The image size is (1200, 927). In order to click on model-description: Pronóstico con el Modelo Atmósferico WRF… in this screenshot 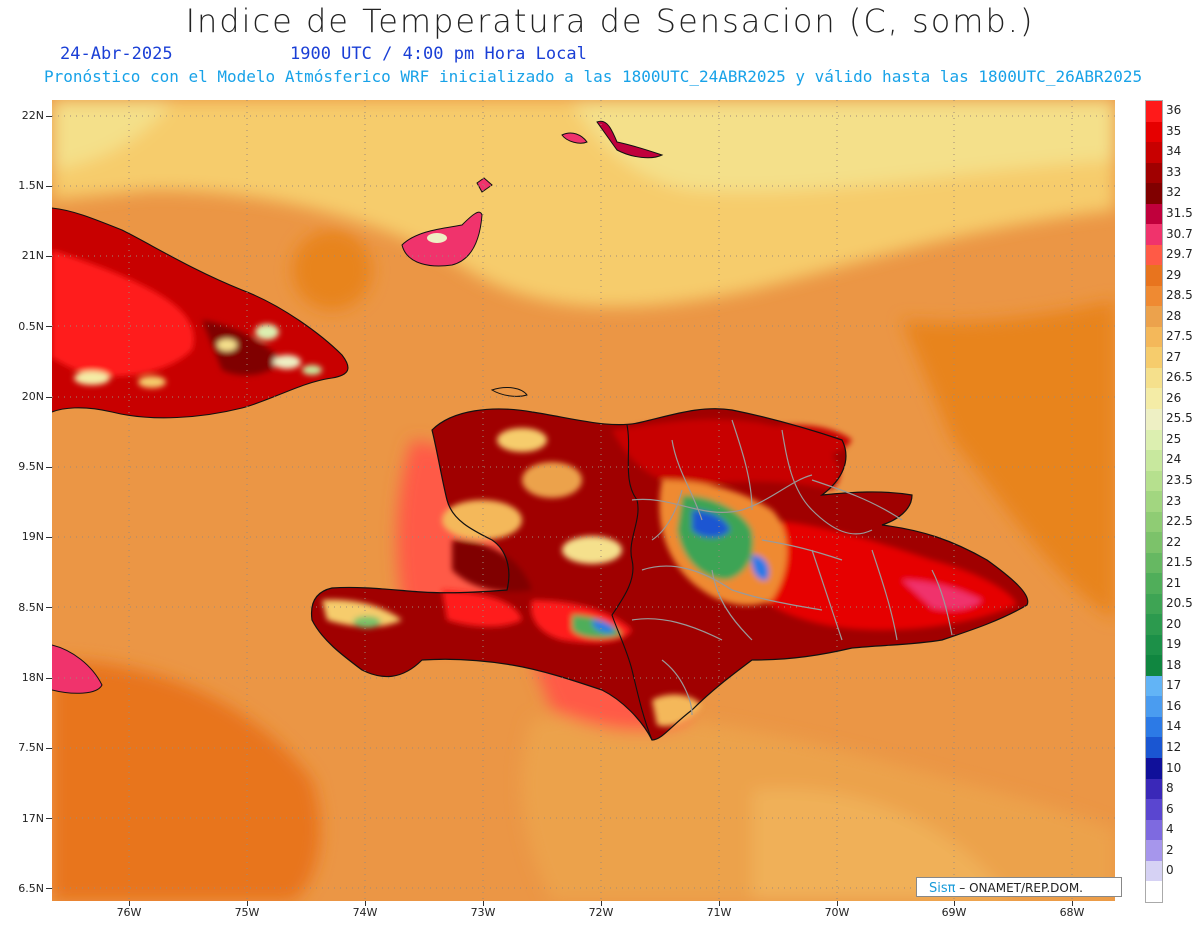, I will do `click(593, 76)`.